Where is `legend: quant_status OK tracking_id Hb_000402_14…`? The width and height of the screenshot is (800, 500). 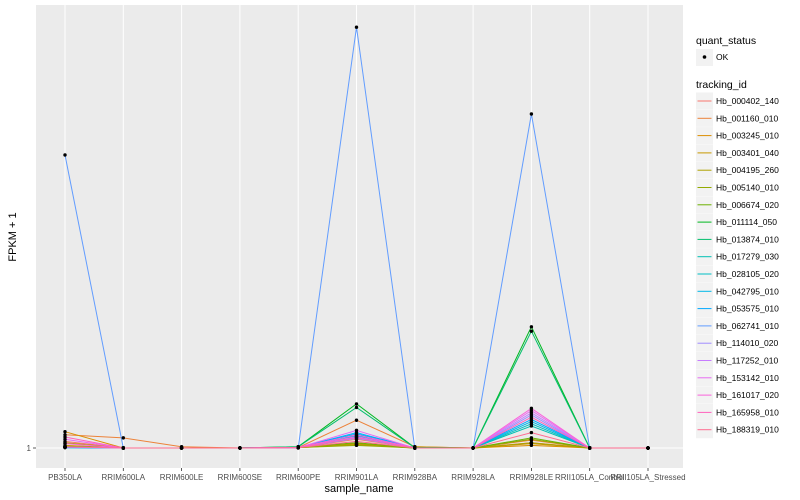 legend: quant_status OK tracking_id Hb_000402_14… is located at coordinates (737, 237).